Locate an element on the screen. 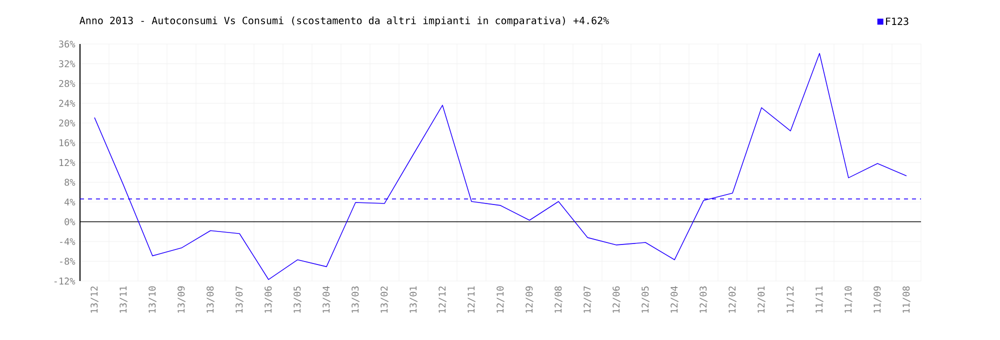 This screenshot has height=340, width=1000. legend-label: F123 is located at coordinates (897, 22).